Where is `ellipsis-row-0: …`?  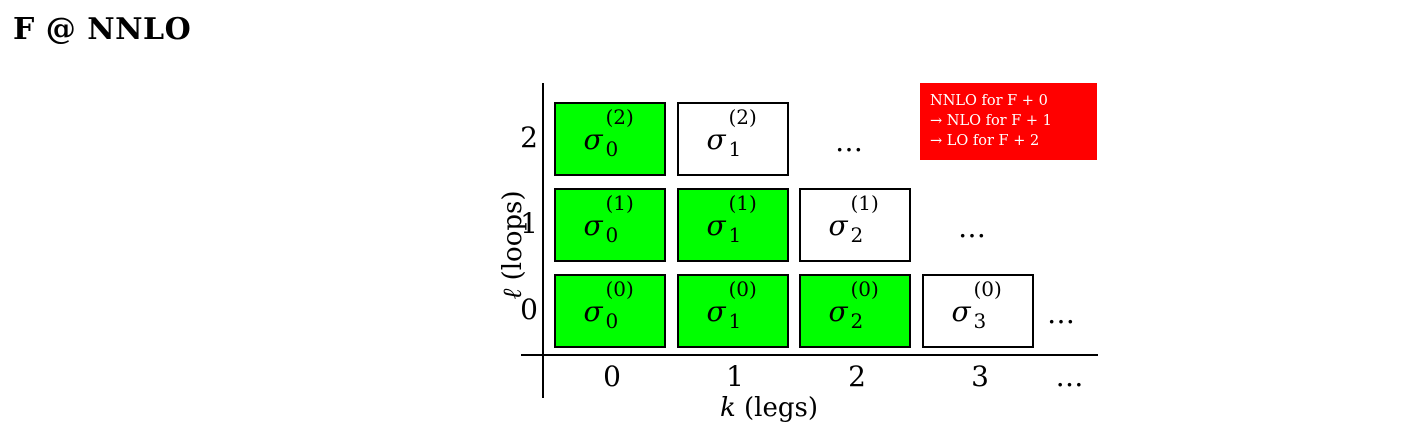
ellipsis-row-0: … is located at coordinates (1063, 313).